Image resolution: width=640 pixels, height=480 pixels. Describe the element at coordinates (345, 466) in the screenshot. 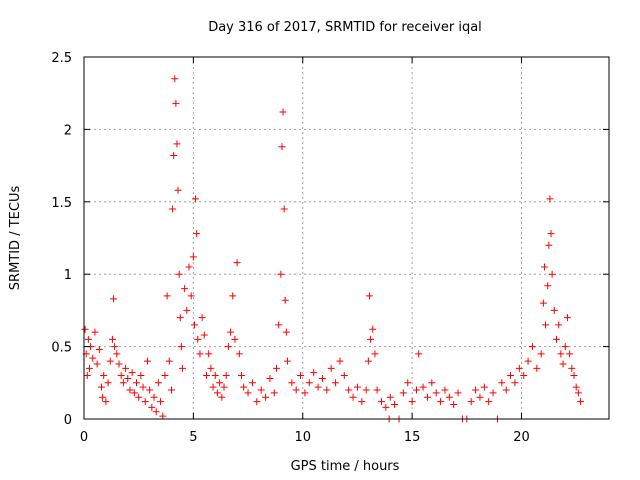

I see `x-axis-label: GPS time / hours` at that location.